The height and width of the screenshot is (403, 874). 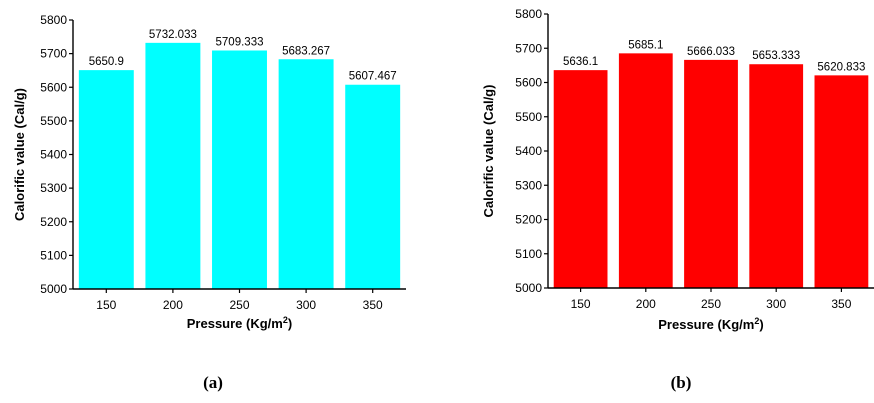 What do you see at coordinates (841, 67) in the screenshot?
I see `data-label: 5620.833` at bounding box center [841, 67].